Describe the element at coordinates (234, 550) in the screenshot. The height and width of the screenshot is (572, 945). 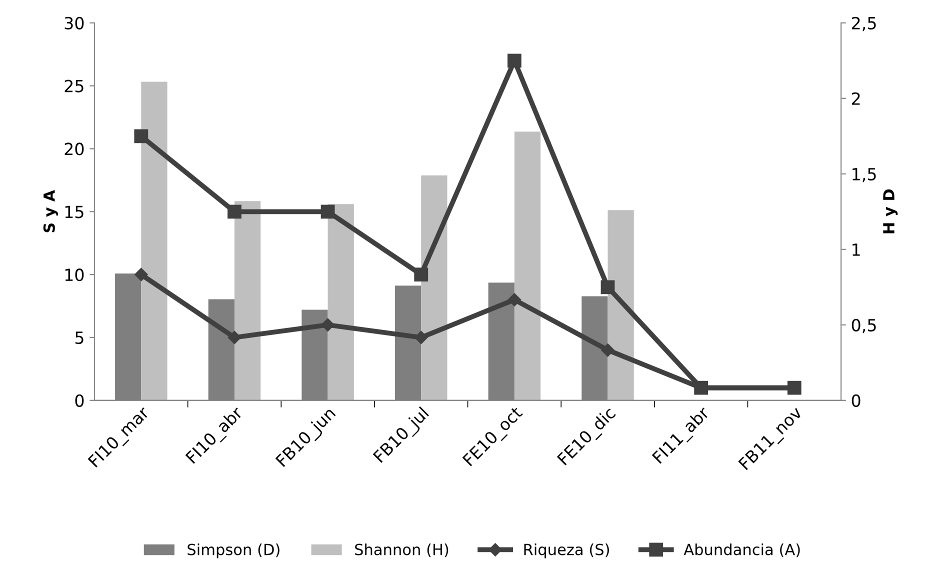
I see `legend-label: Simpson (D)` at that location.